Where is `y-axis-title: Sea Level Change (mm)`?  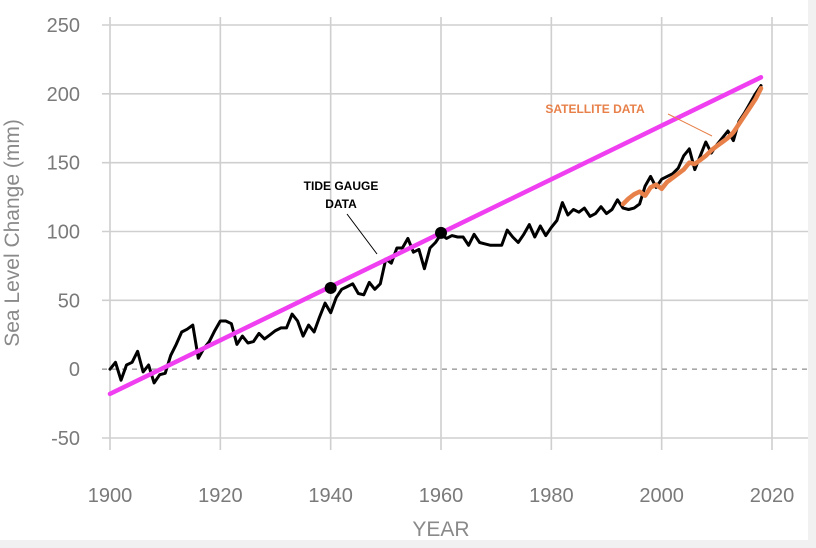 y-axis-title: Sea Level Change (mm) is located at coordinates (12, 233).